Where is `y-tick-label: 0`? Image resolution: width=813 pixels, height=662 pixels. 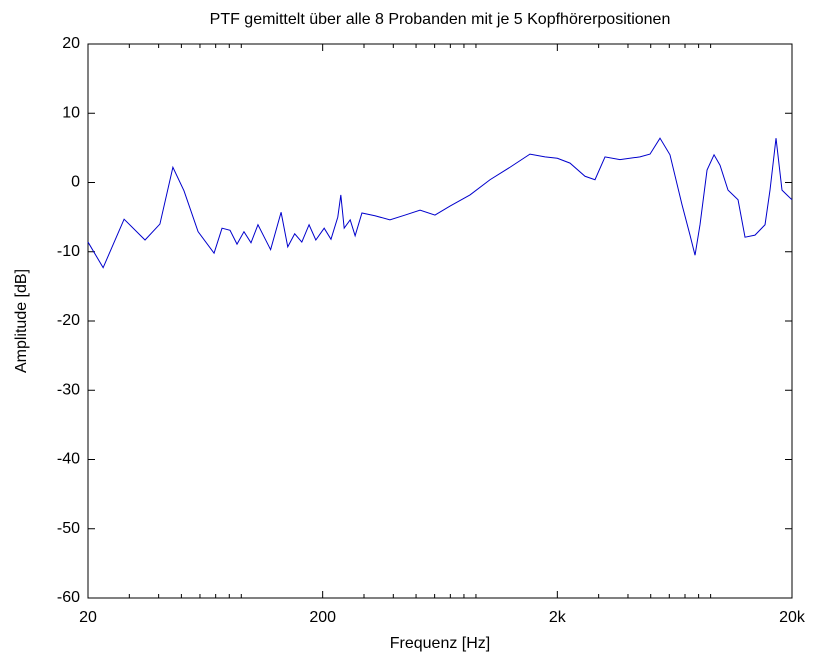
y-tick-label: 0 is located at coordinates (75, 182).